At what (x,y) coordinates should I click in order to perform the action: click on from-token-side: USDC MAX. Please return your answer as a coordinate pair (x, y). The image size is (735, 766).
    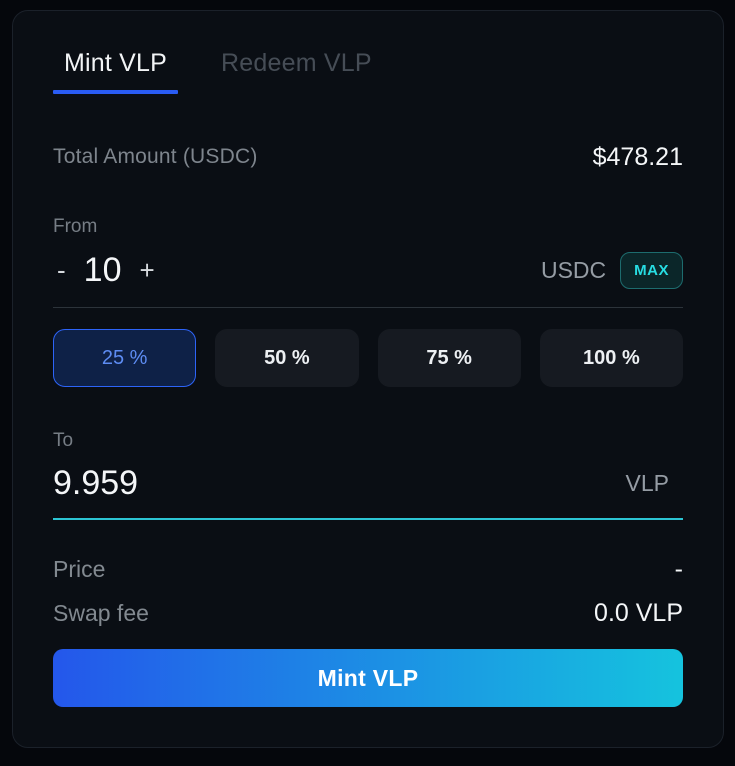
    Looking at the image, I should click on (611, 270).